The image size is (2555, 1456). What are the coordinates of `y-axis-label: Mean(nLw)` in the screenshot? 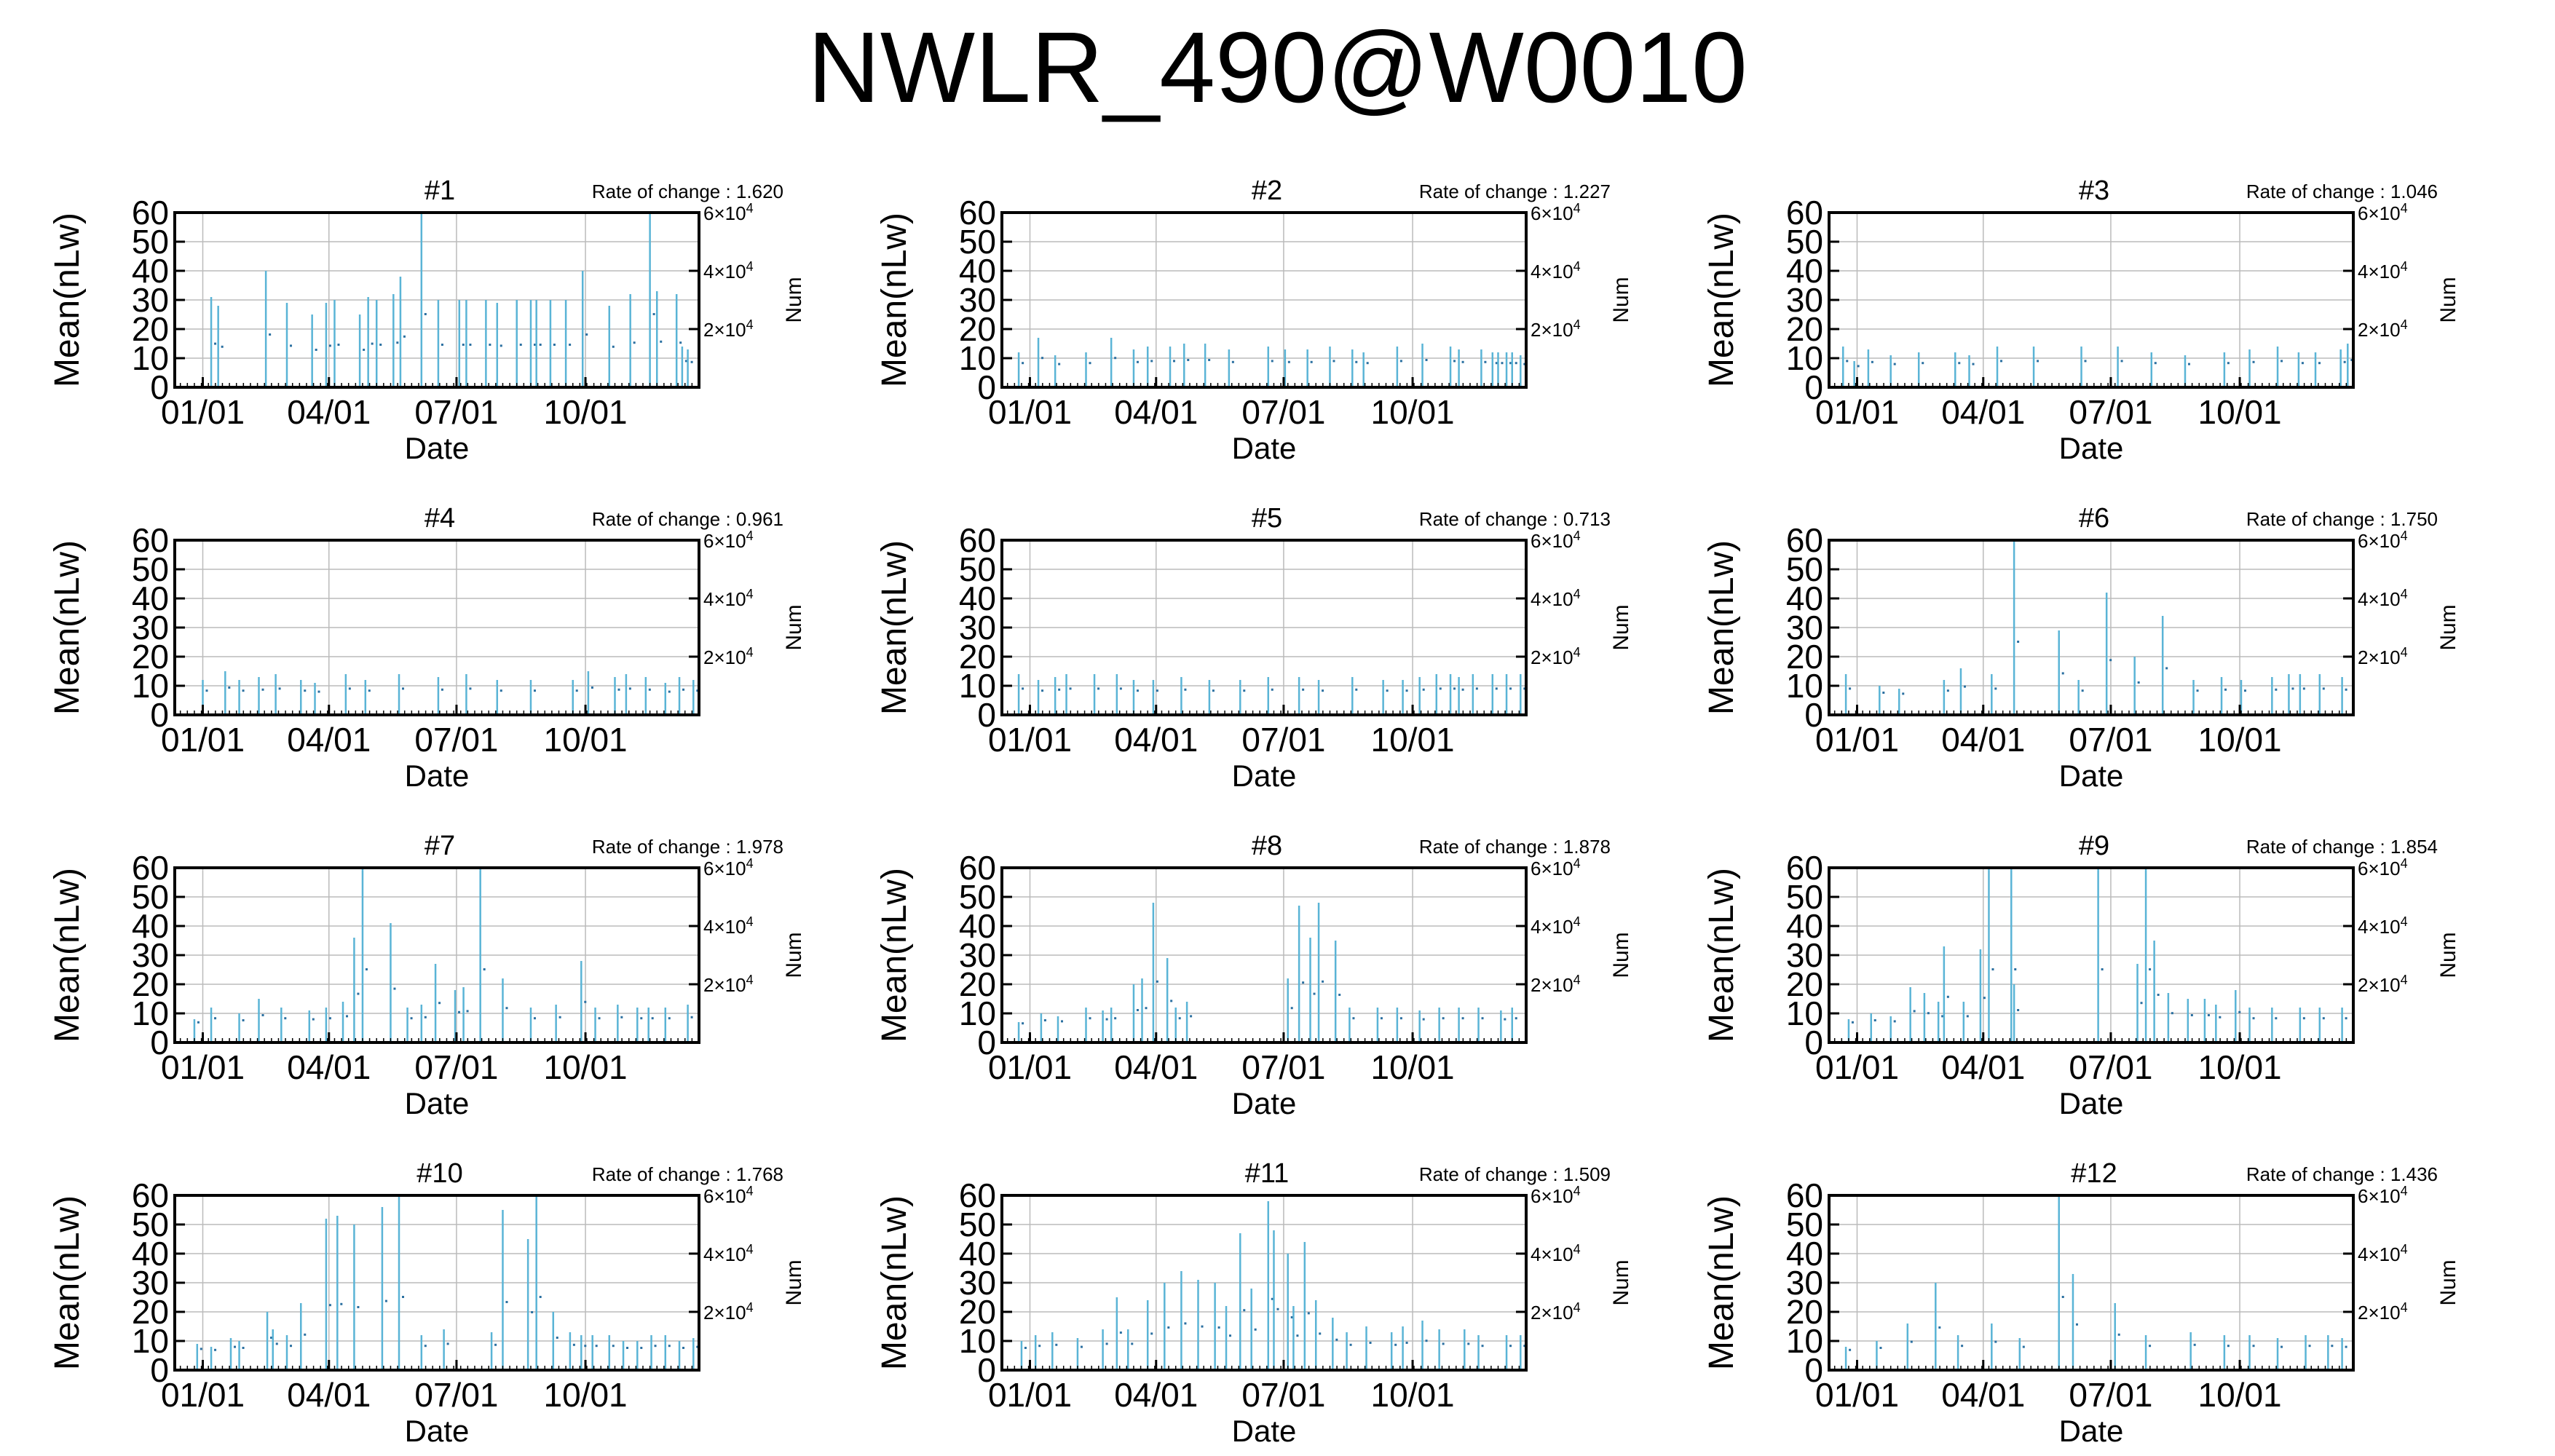 It's located at (894, 955).